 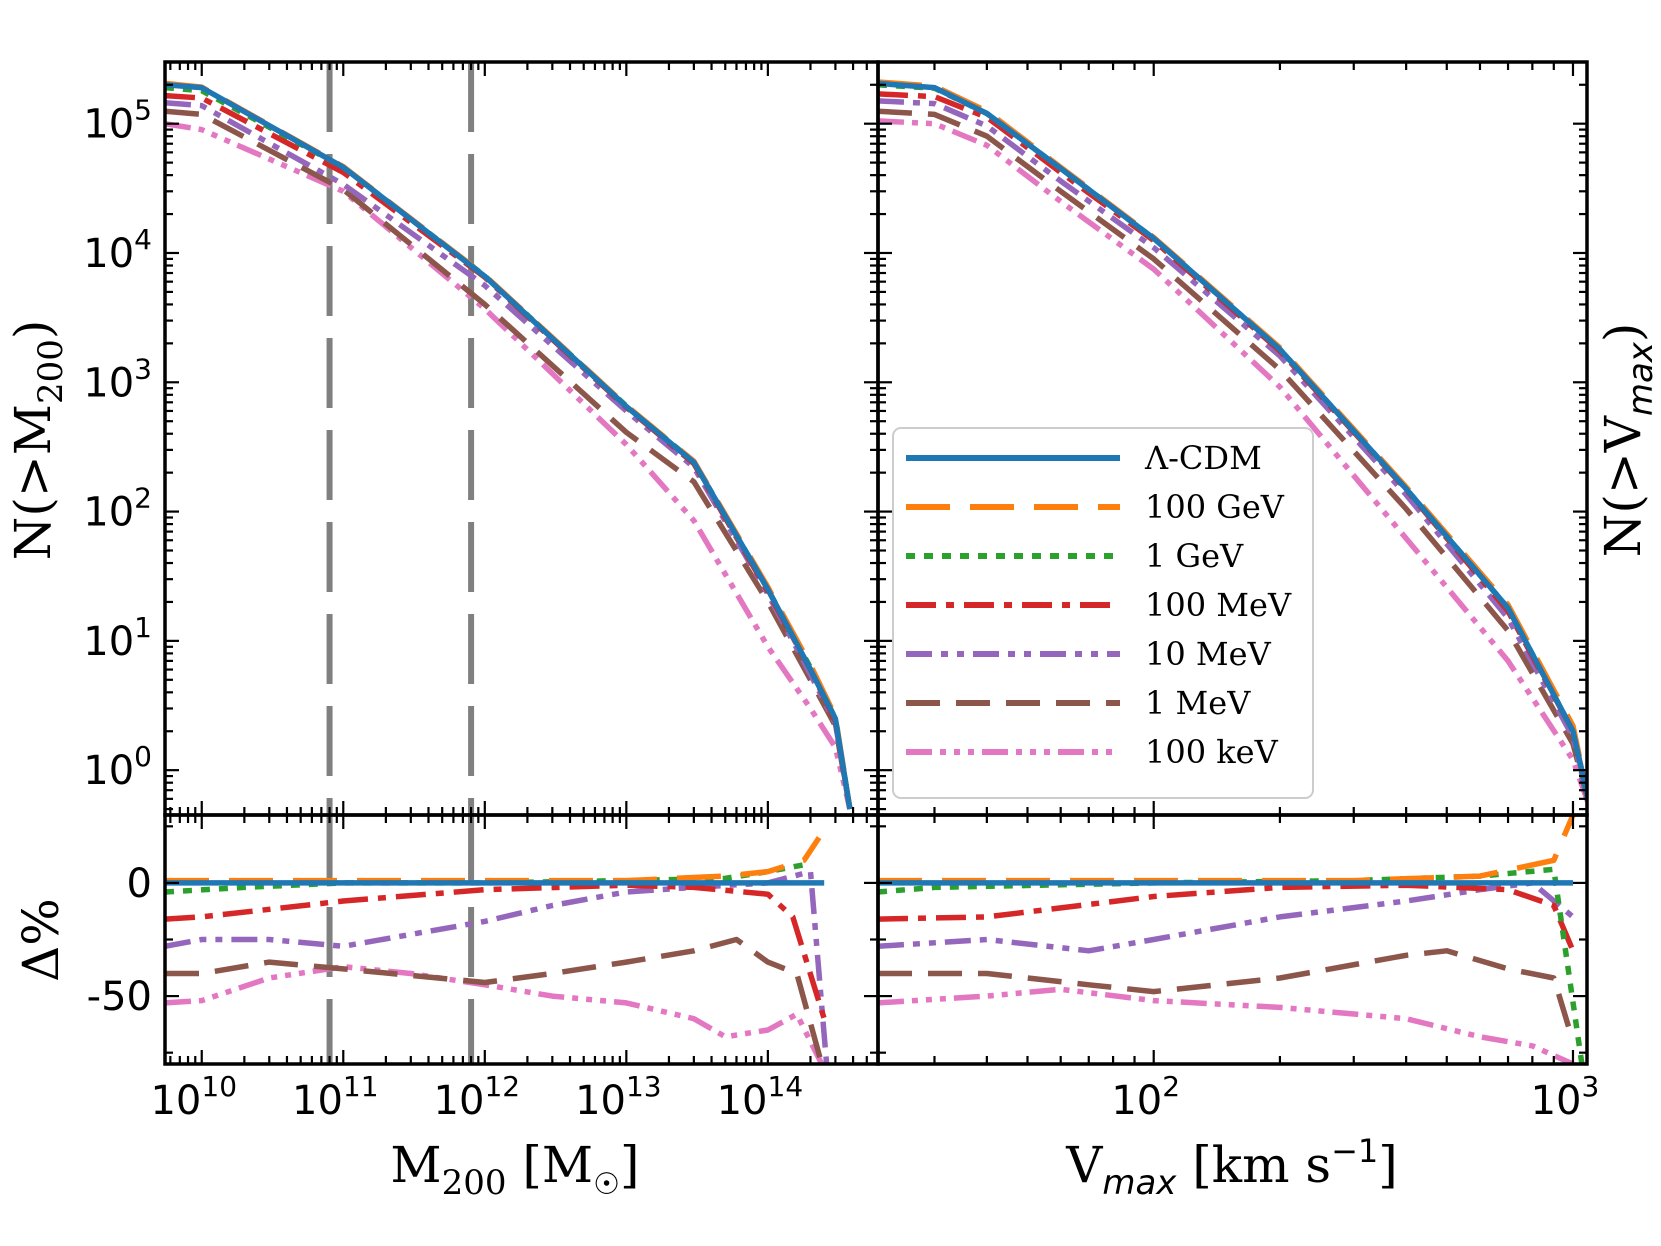 I want to click on bl-xtick-label: 1012, so click(x=477, y=1097).